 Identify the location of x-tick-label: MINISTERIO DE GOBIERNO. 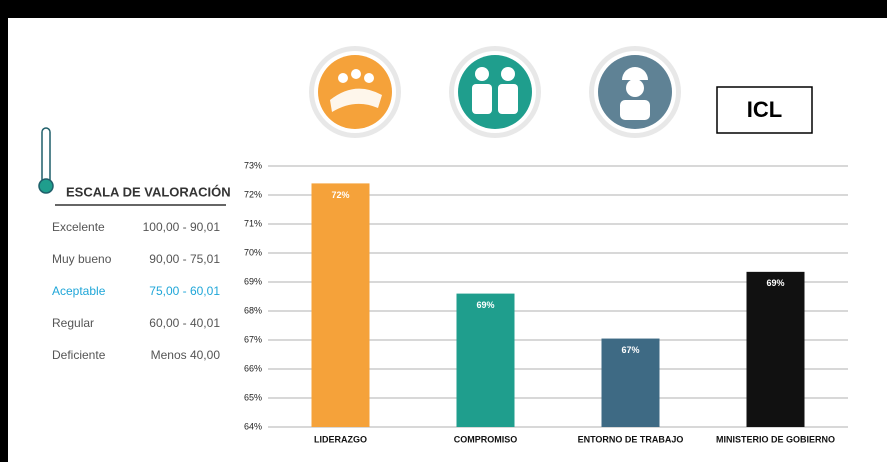
(775, 439).